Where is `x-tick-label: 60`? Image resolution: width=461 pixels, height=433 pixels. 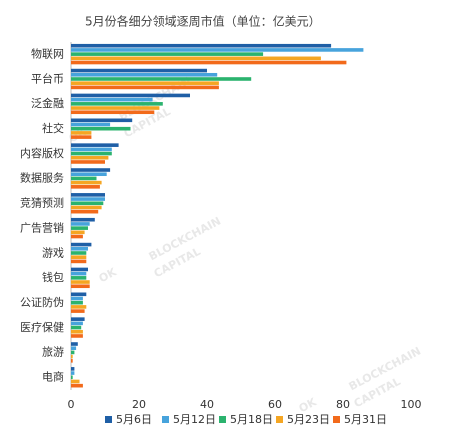
x-tick-label: 60 is located at coordinates (275, 404).